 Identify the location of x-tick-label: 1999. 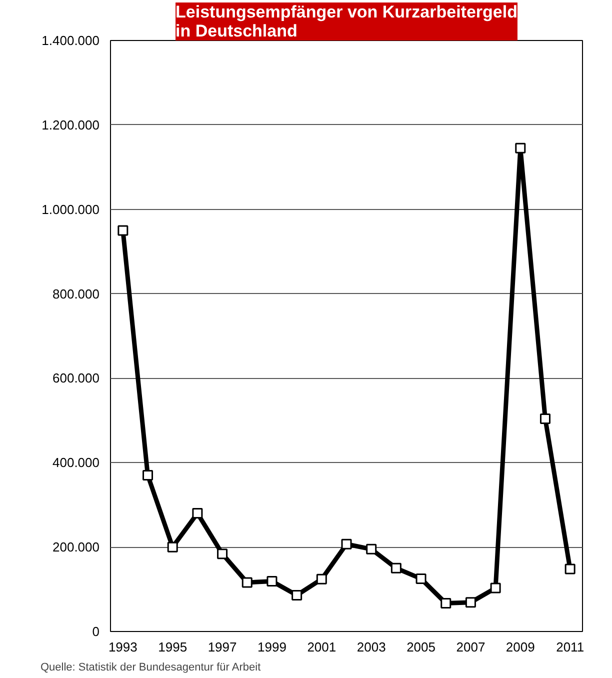
(272, 647).